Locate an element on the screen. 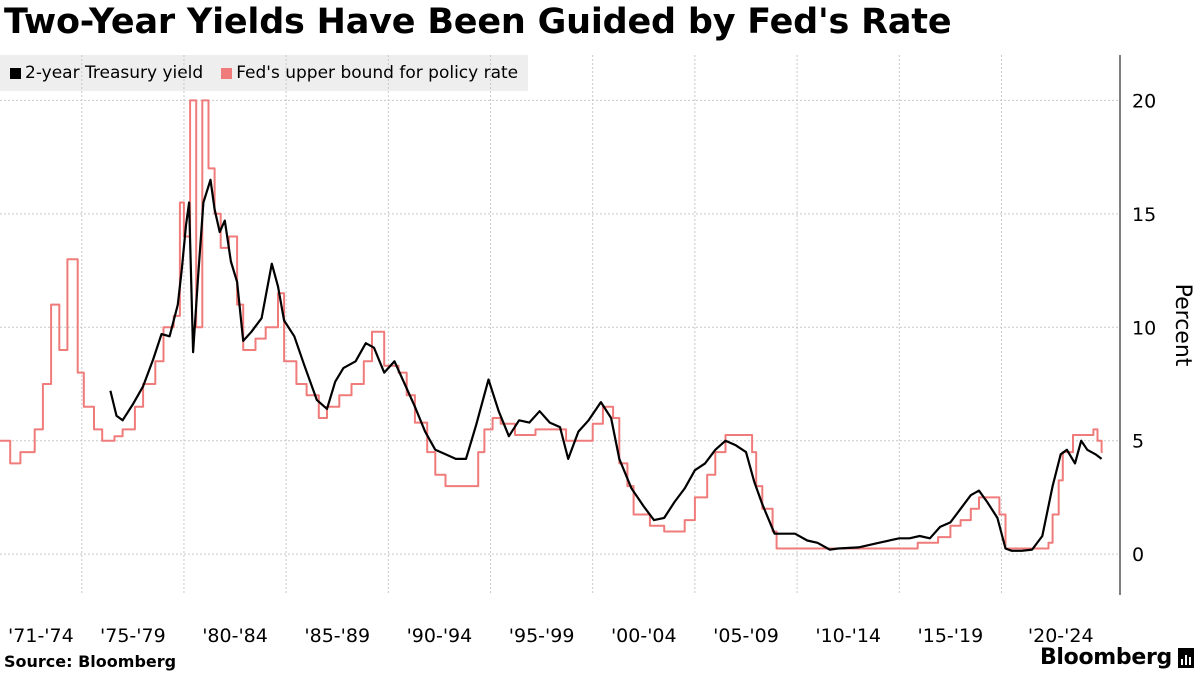 This screenshot has width=1200, height=675. x-tick-label: '90-'94 is located at coordinates (440, 636).